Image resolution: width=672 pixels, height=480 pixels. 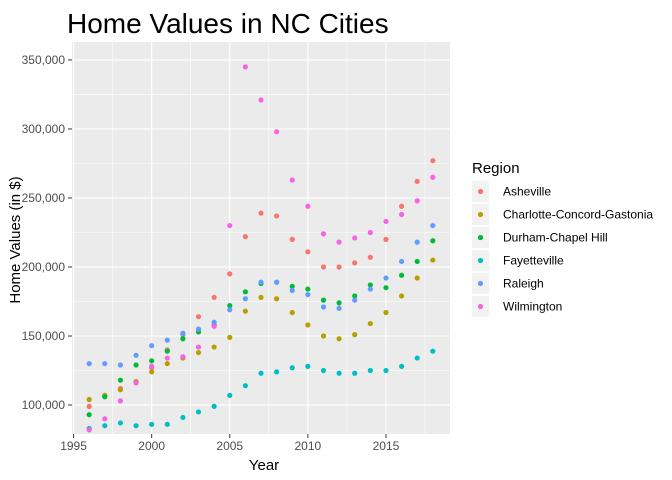 I want to click on legend-label: Raleigh, so click(x=523, y=284).